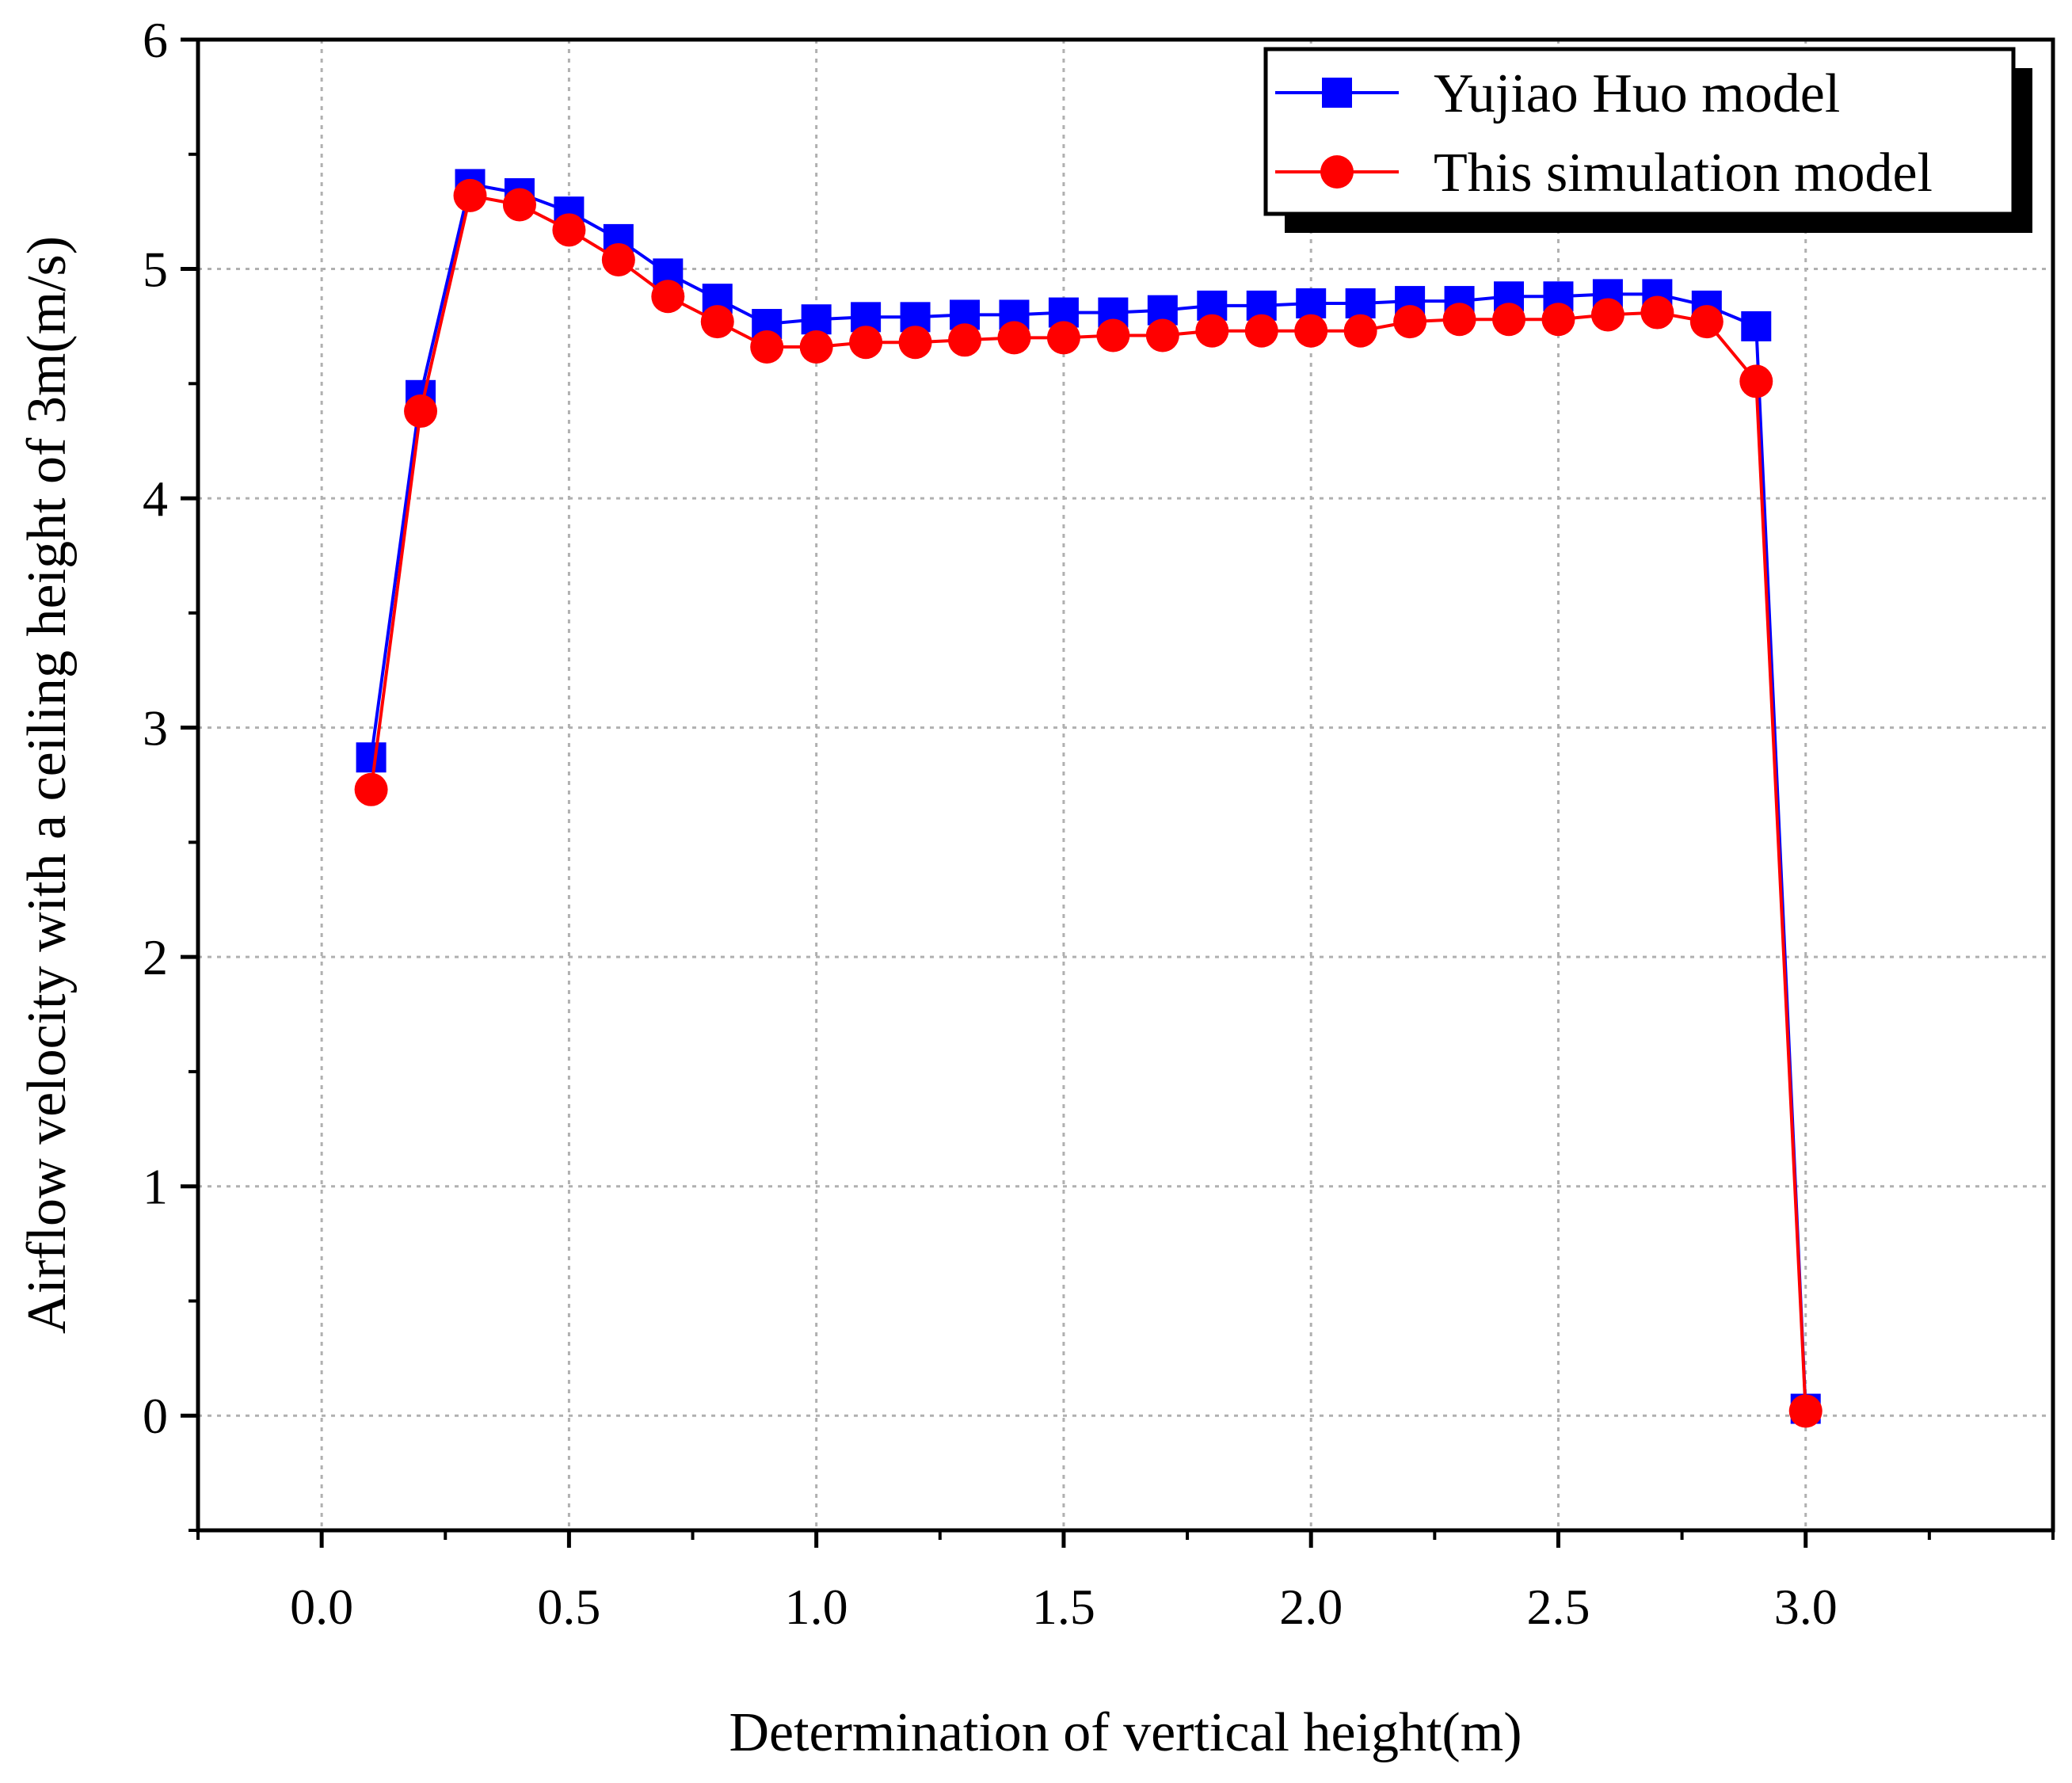 The image size is (2072, 1783). What do you see at coordinates (155, 1187) in the screenshot?
I see `y-tick-label: 1` at bounding box center [155, 1187].